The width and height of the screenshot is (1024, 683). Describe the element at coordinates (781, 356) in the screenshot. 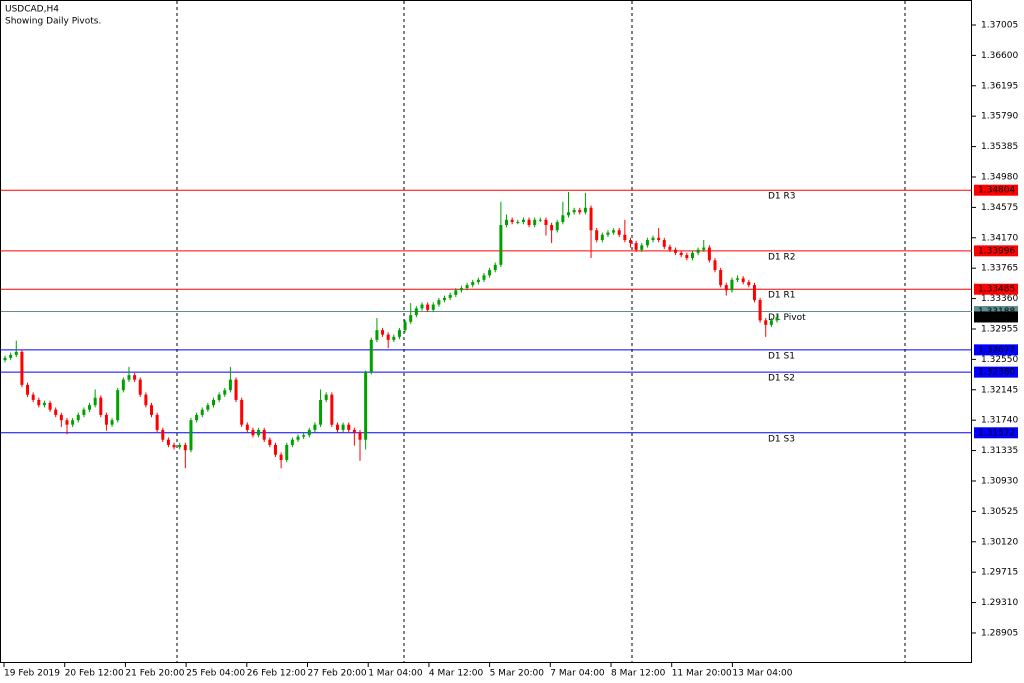

I see `pivot-name: D1 S1` at that location.